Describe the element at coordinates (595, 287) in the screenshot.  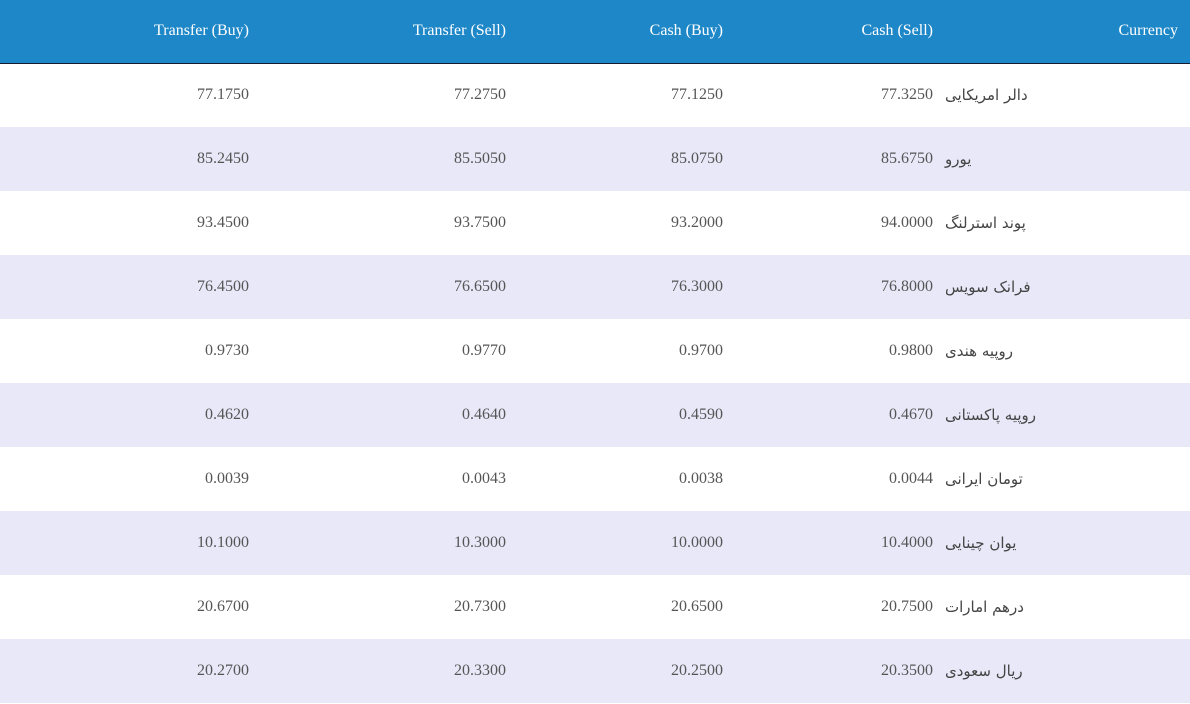
I see `table-row: 76.4500 76.6500 76.3000 76.8000 فرانک سویس` at that location.